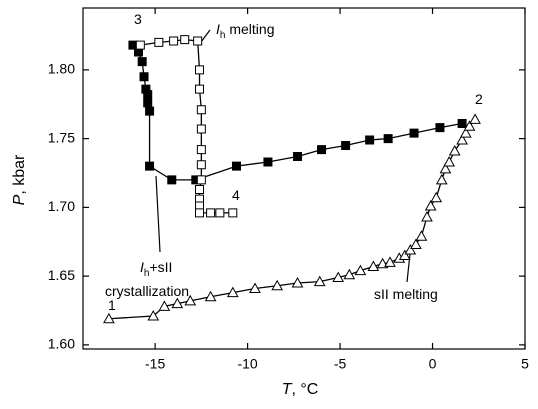 This screenshot has width=538, height=409. I want to click on annotation-part: 1, so click(112, 305).